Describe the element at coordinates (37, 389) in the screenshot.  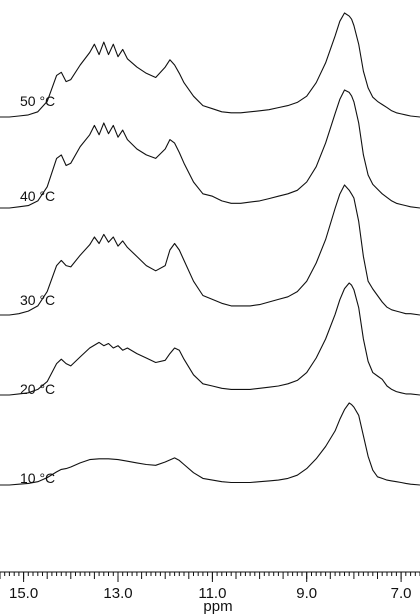
I see `temperature-label-2: 20 °C` at that location.